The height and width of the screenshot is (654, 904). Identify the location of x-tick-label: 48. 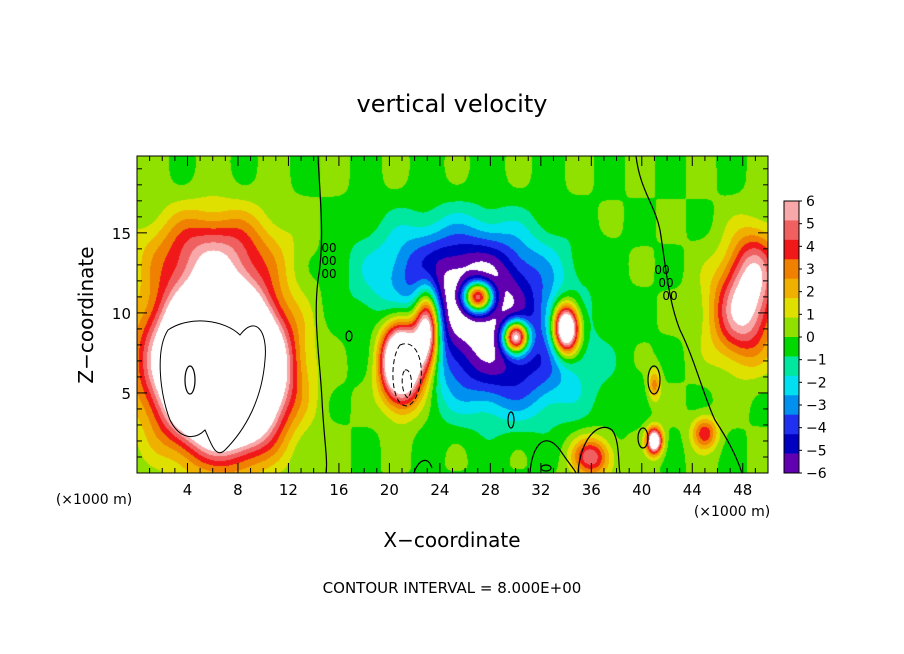
(742, 490).